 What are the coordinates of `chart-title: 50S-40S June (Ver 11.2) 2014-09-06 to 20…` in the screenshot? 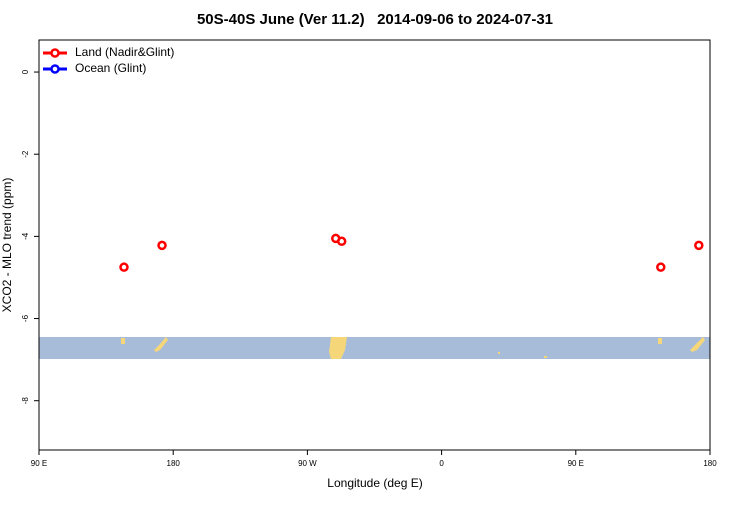 It's located at (375, 19).